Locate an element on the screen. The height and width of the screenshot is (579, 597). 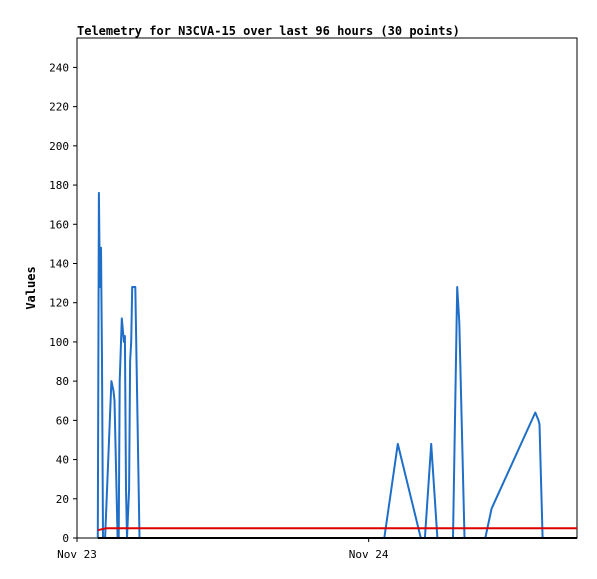
y-tick-label: 60 is located at coordinates (62, 420).